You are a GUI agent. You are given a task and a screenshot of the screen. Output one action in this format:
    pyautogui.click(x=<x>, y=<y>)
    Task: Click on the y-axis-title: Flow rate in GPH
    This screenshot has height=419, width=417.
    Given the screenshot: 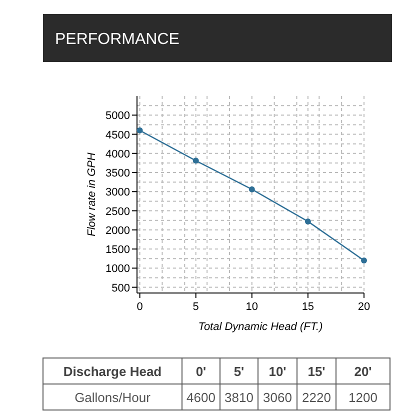 What is the action you would take?
    pyautogui.click(x=92, y=194)
    